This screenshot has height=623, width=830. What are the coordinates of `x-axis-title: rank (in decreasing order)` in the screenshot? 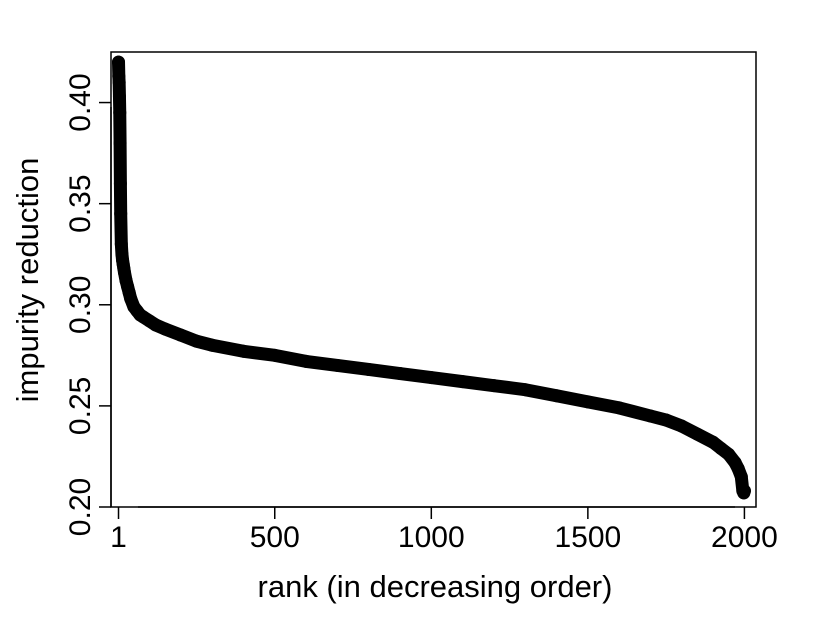 It's located at (435, 586).